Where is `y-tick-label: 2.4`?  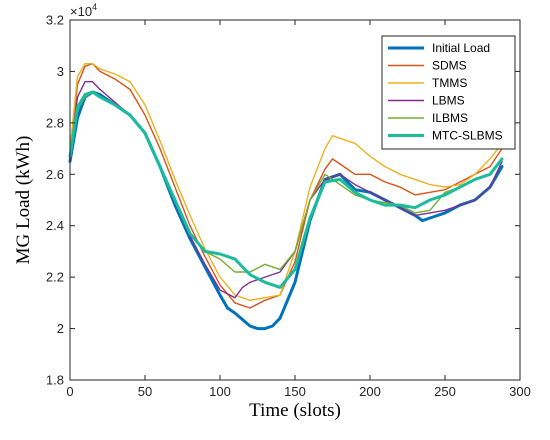 y-tick-label: 2.4 is located at coordinates (55, 225).